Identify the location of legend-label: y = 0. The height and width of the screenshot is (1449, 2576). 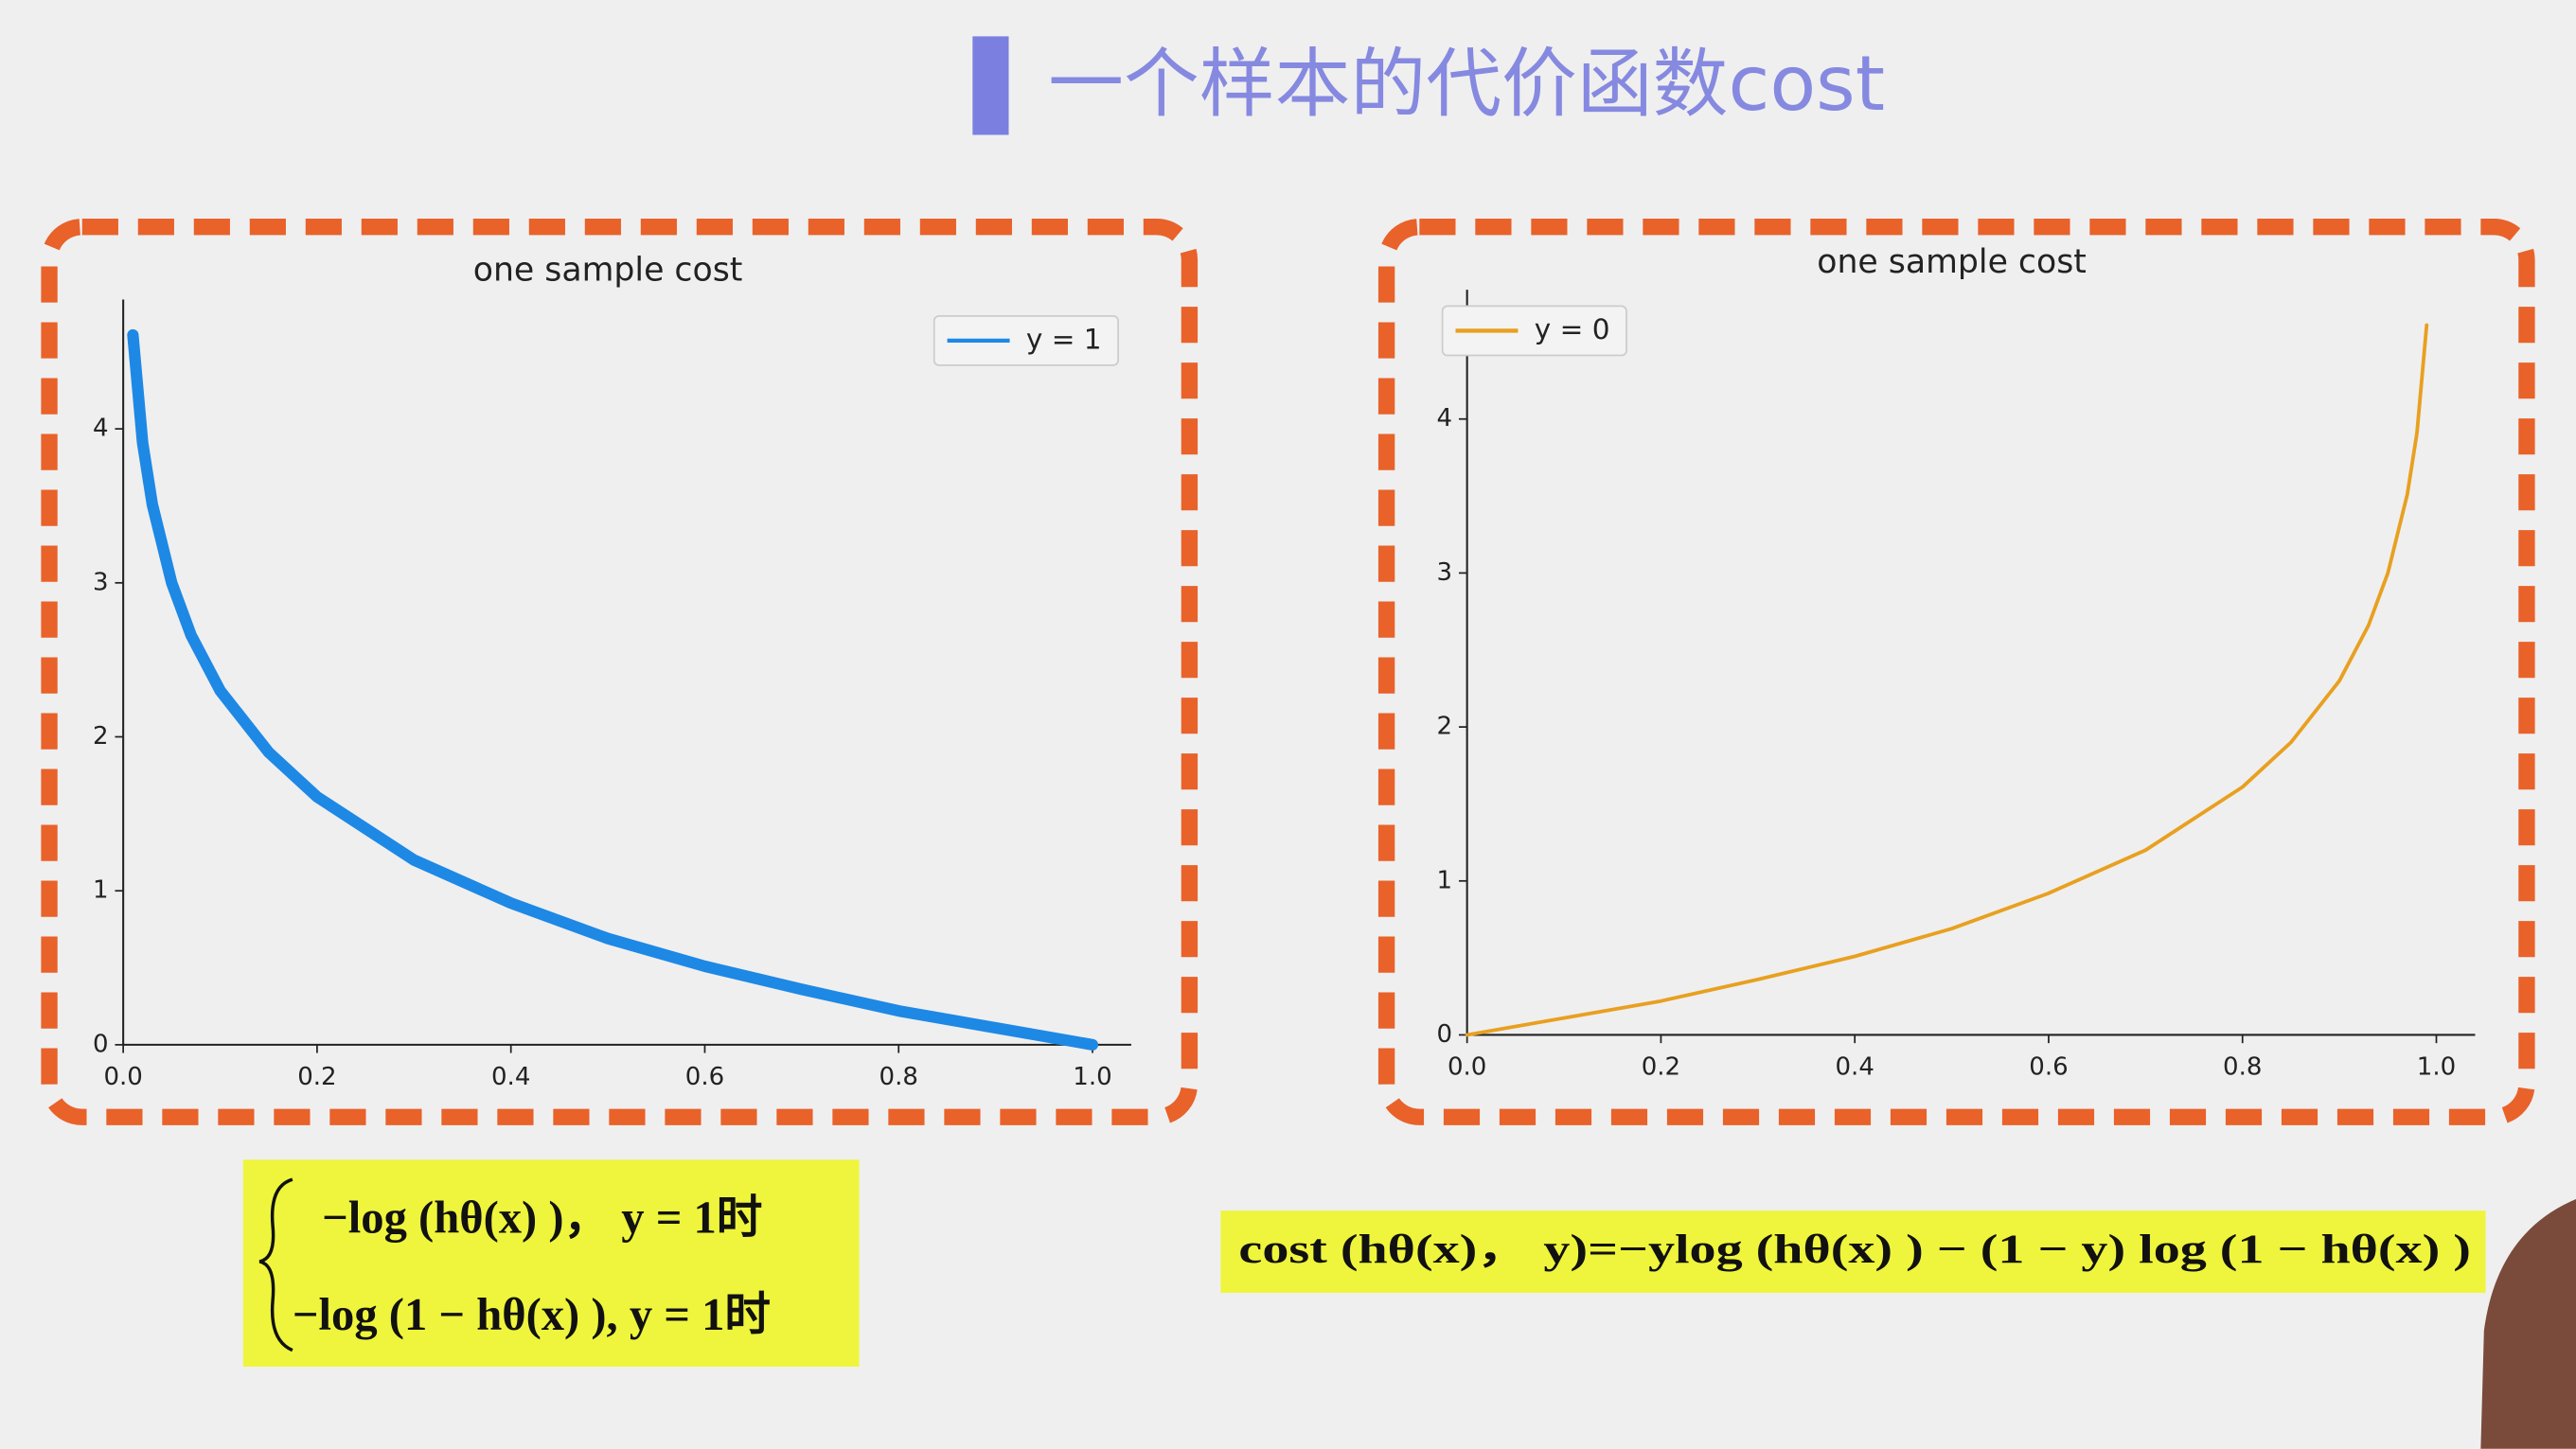
(1573, 329).